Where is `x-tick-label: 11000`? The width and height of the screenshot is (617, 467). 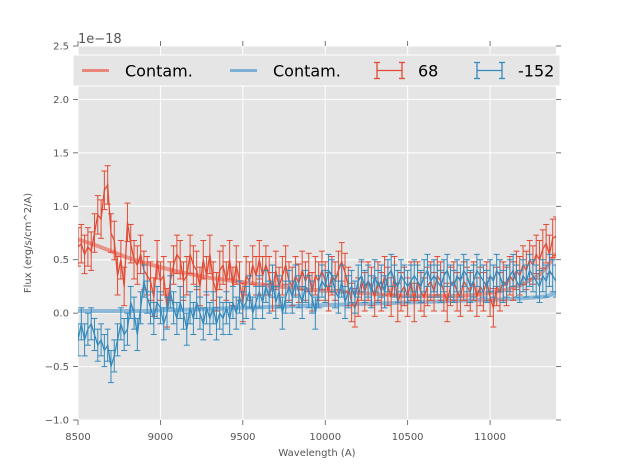
x-tick-label: 11000 is located at coordinates (490, 437).